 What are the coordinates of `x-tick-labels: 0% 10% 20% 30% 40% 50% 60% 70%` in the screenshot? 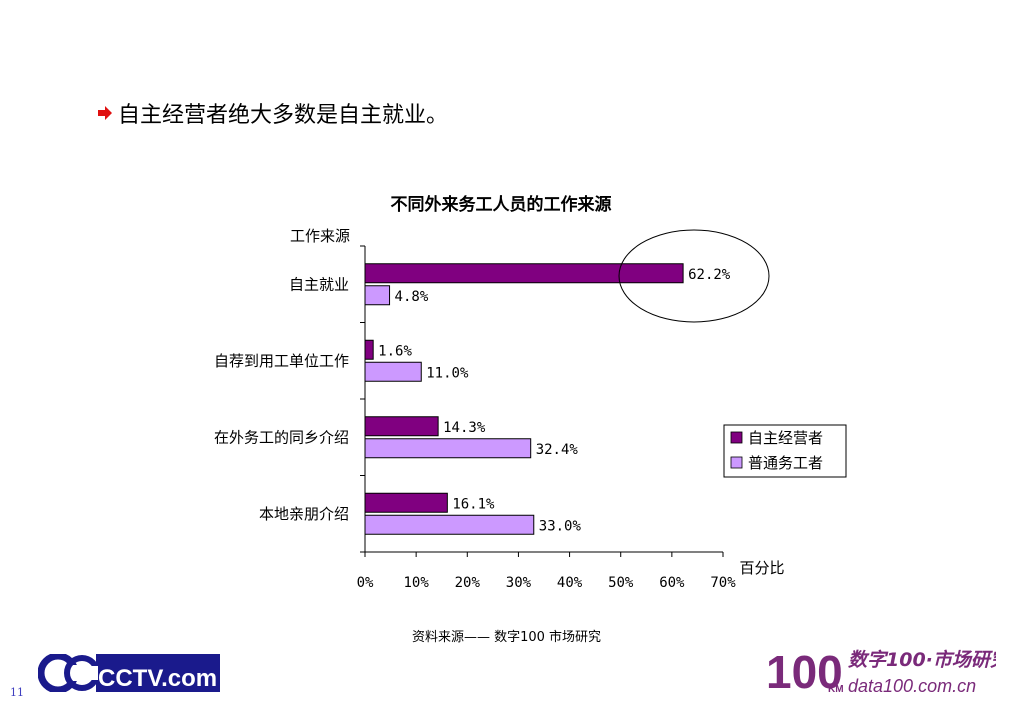 It's located at (547, 583).